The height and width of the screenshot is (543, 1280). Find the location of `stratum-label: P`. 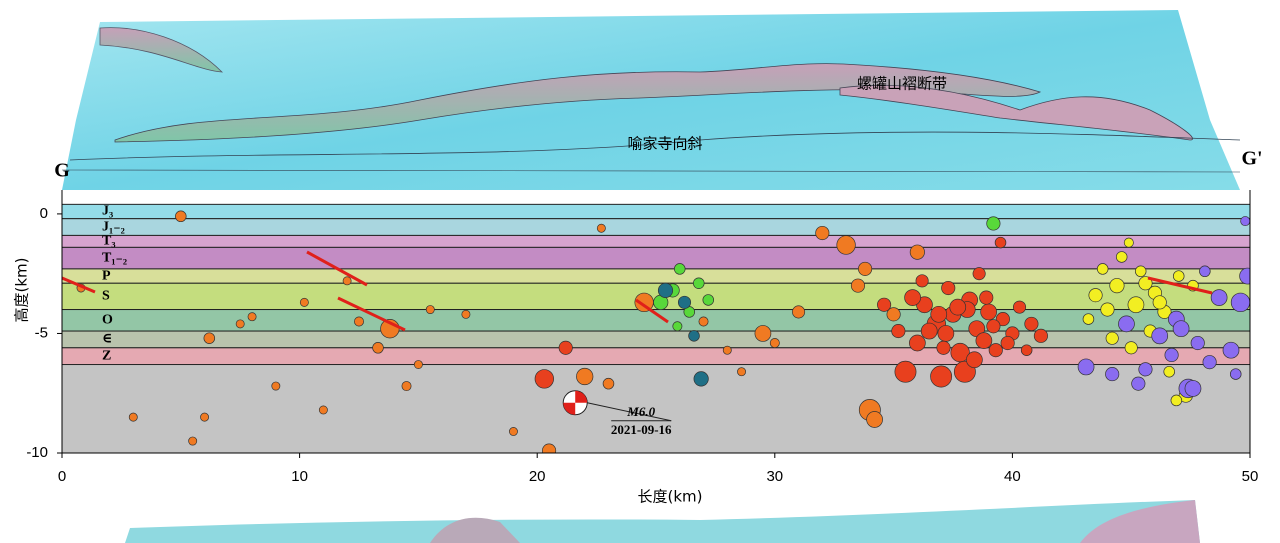

stratum-label: P is located at coordinates (106, 275).